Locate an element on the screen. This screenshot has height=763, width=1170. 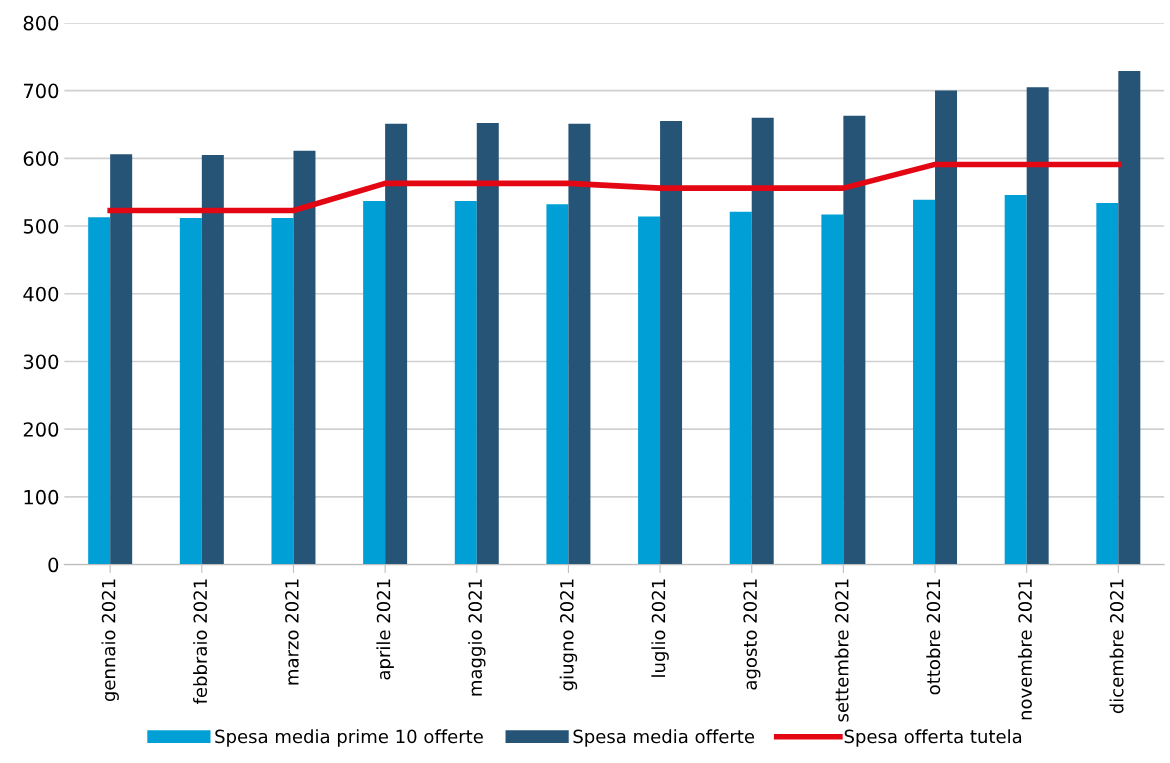
x-tick-label: maggio 2021 is located at coordinates (477, 637).